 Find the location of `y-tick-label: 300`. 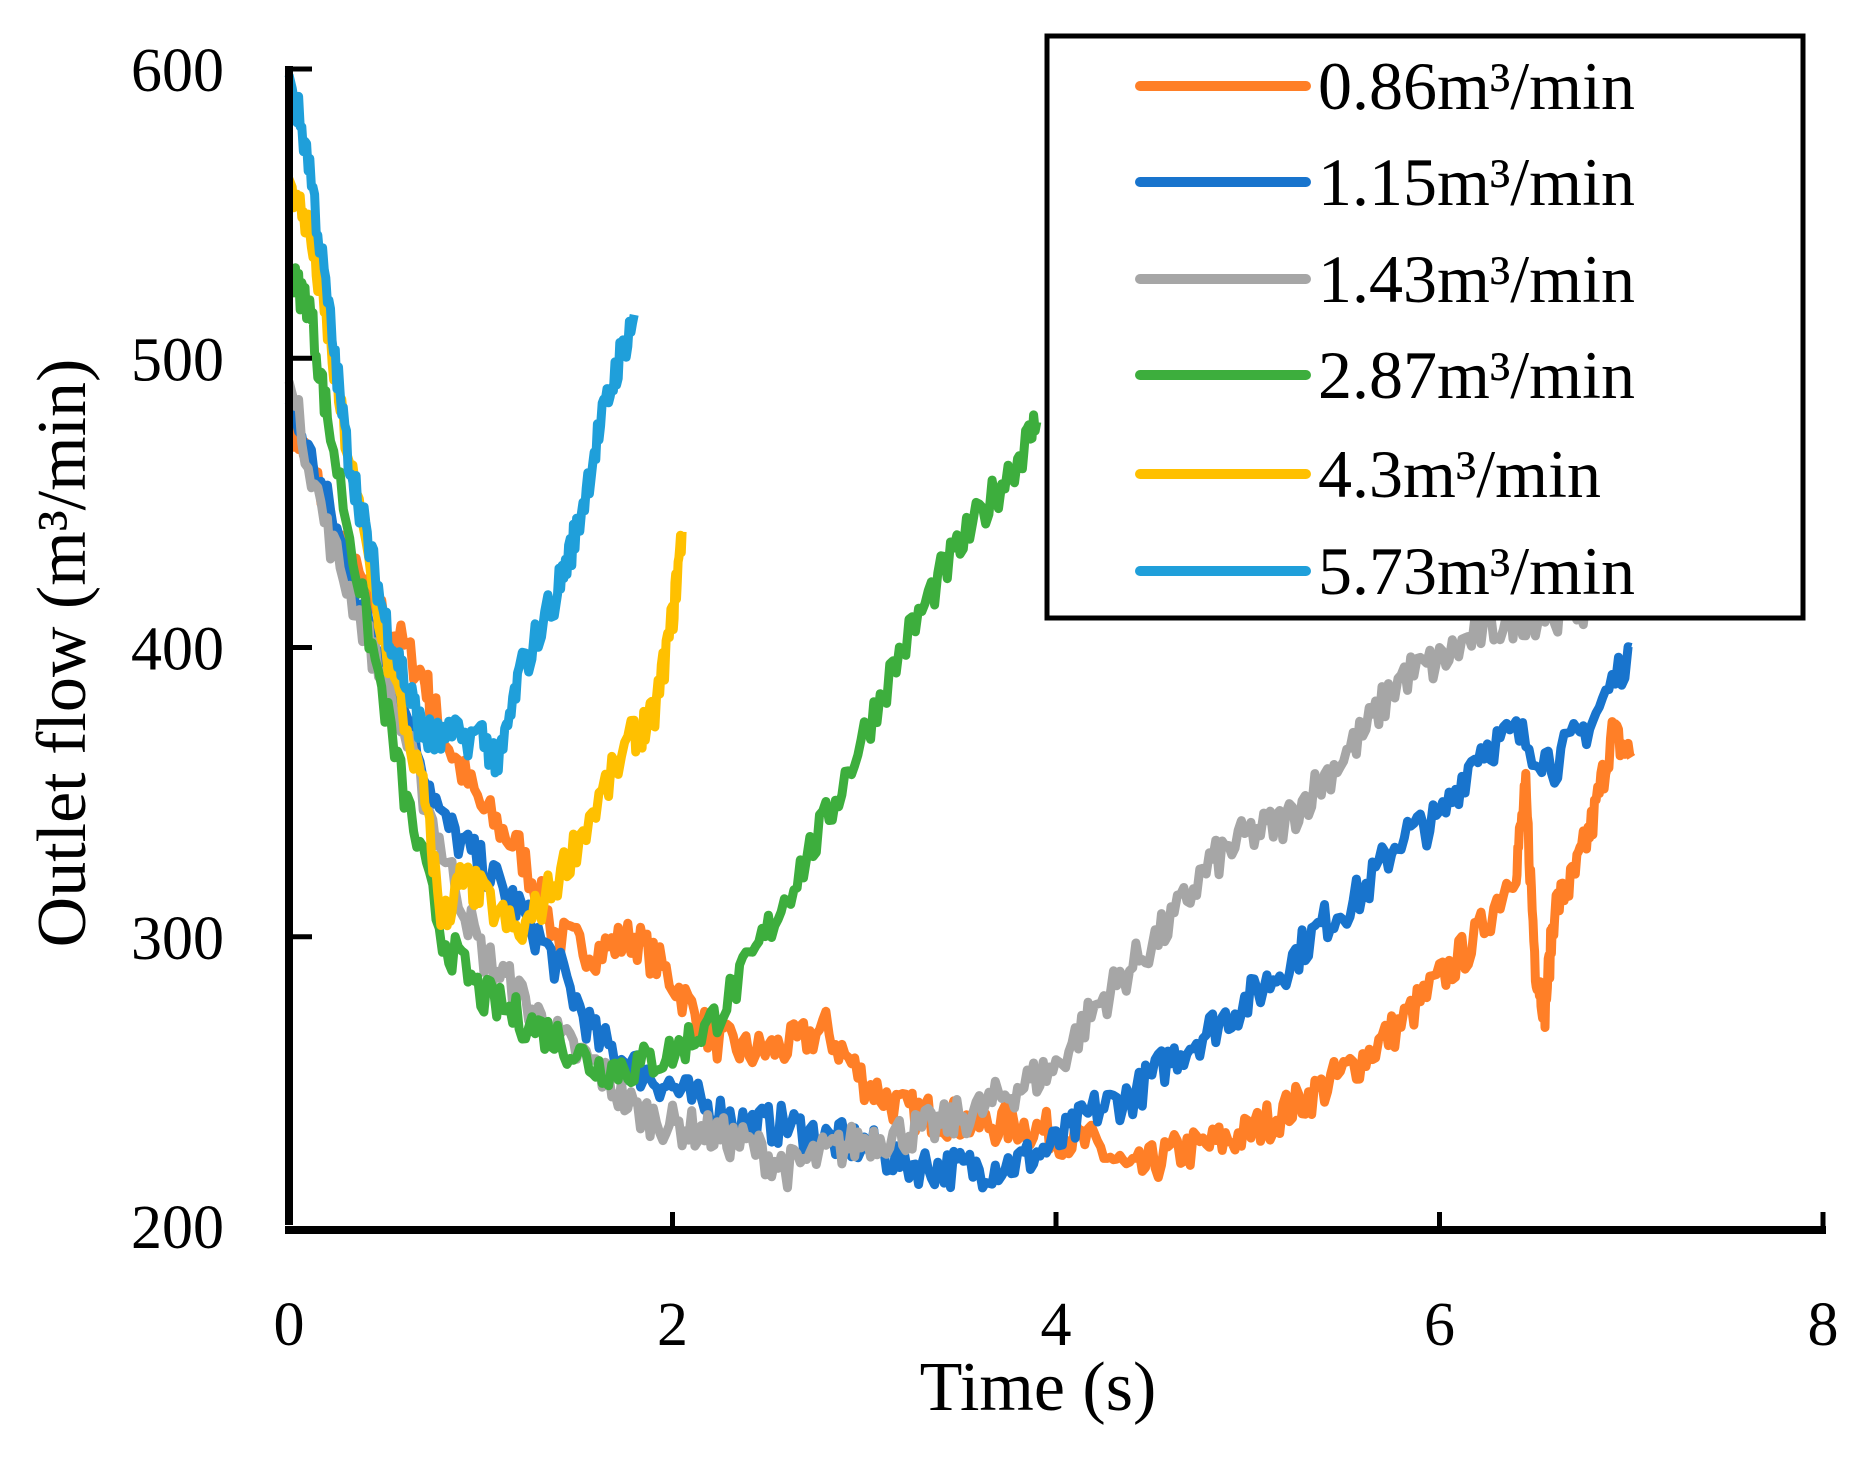

y-tick-label: 300 is located at coordinates (177, 939).